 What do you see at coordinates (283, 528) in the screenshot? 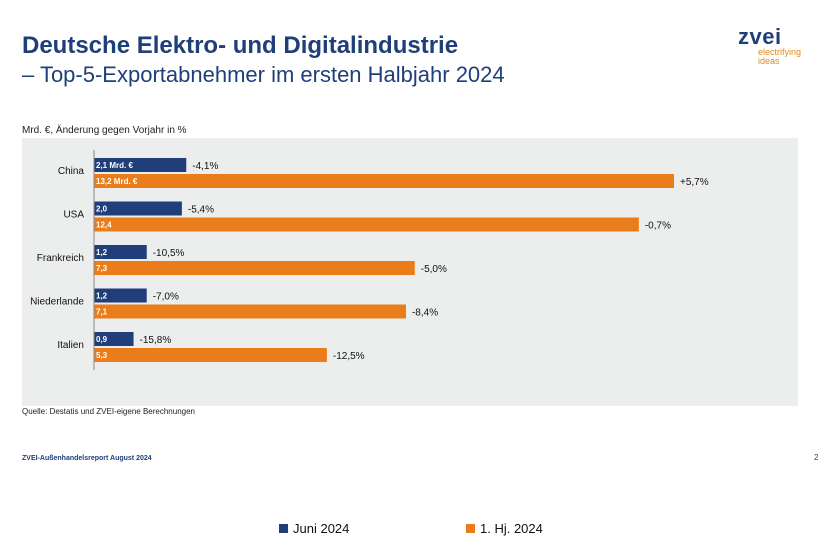
I see `legend-swatch-juni` at bounding box center [283, 528].